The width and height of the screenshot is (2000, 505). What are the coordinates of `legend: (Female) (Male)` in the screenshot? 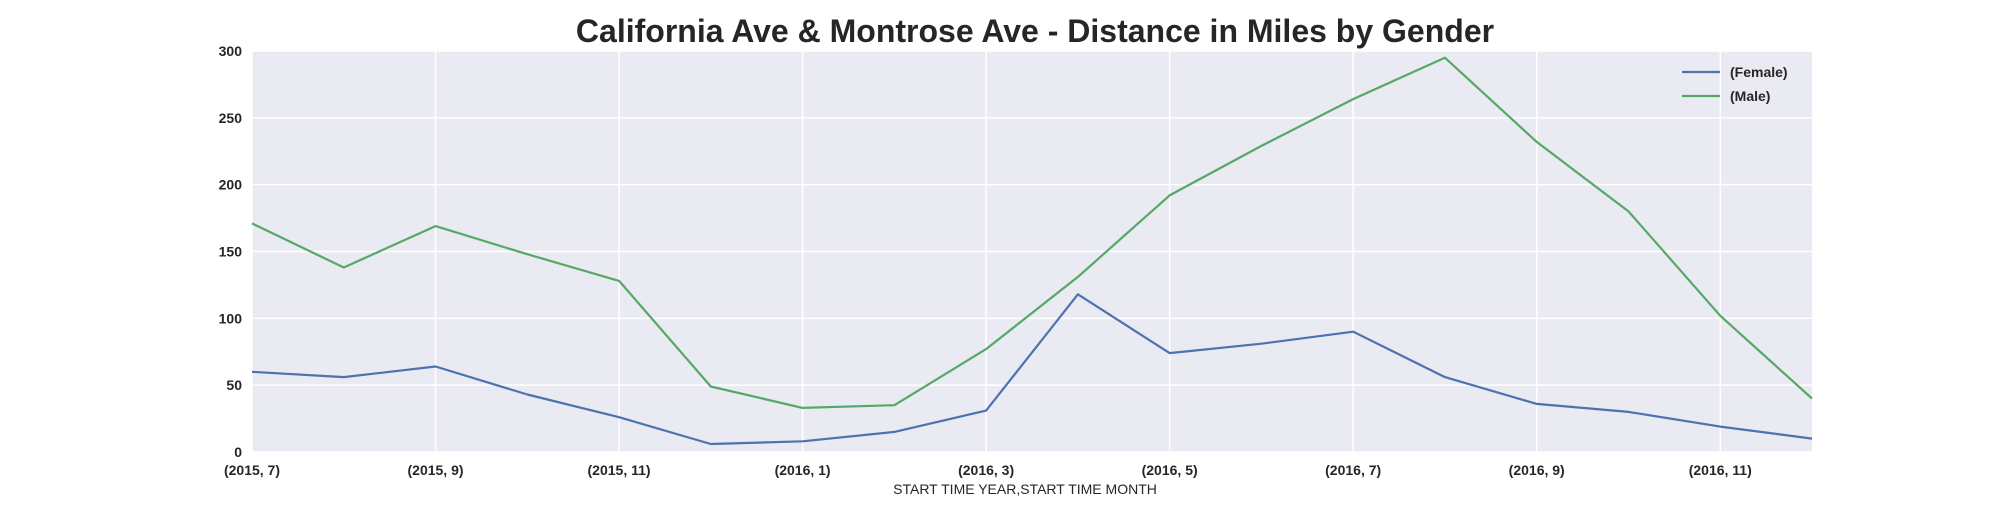 It's located at (1735, 84).